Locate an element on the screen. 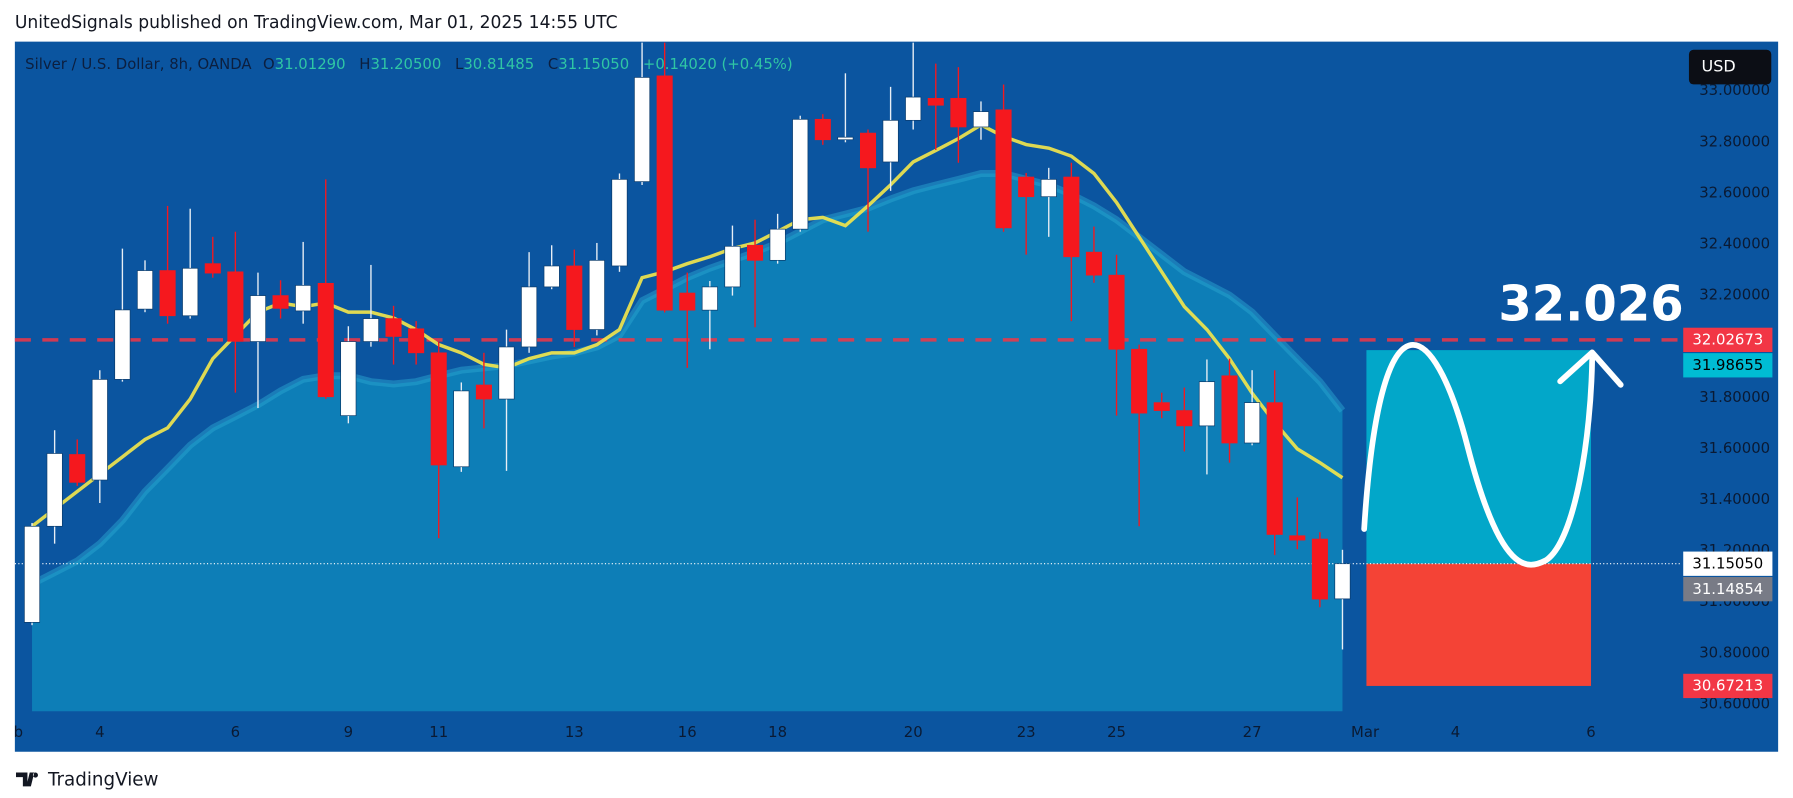 Image resolution: width=1793 pixels, height=798 pixels. price-badge-label: 31.98655 is located at coordinates (1727, 365).